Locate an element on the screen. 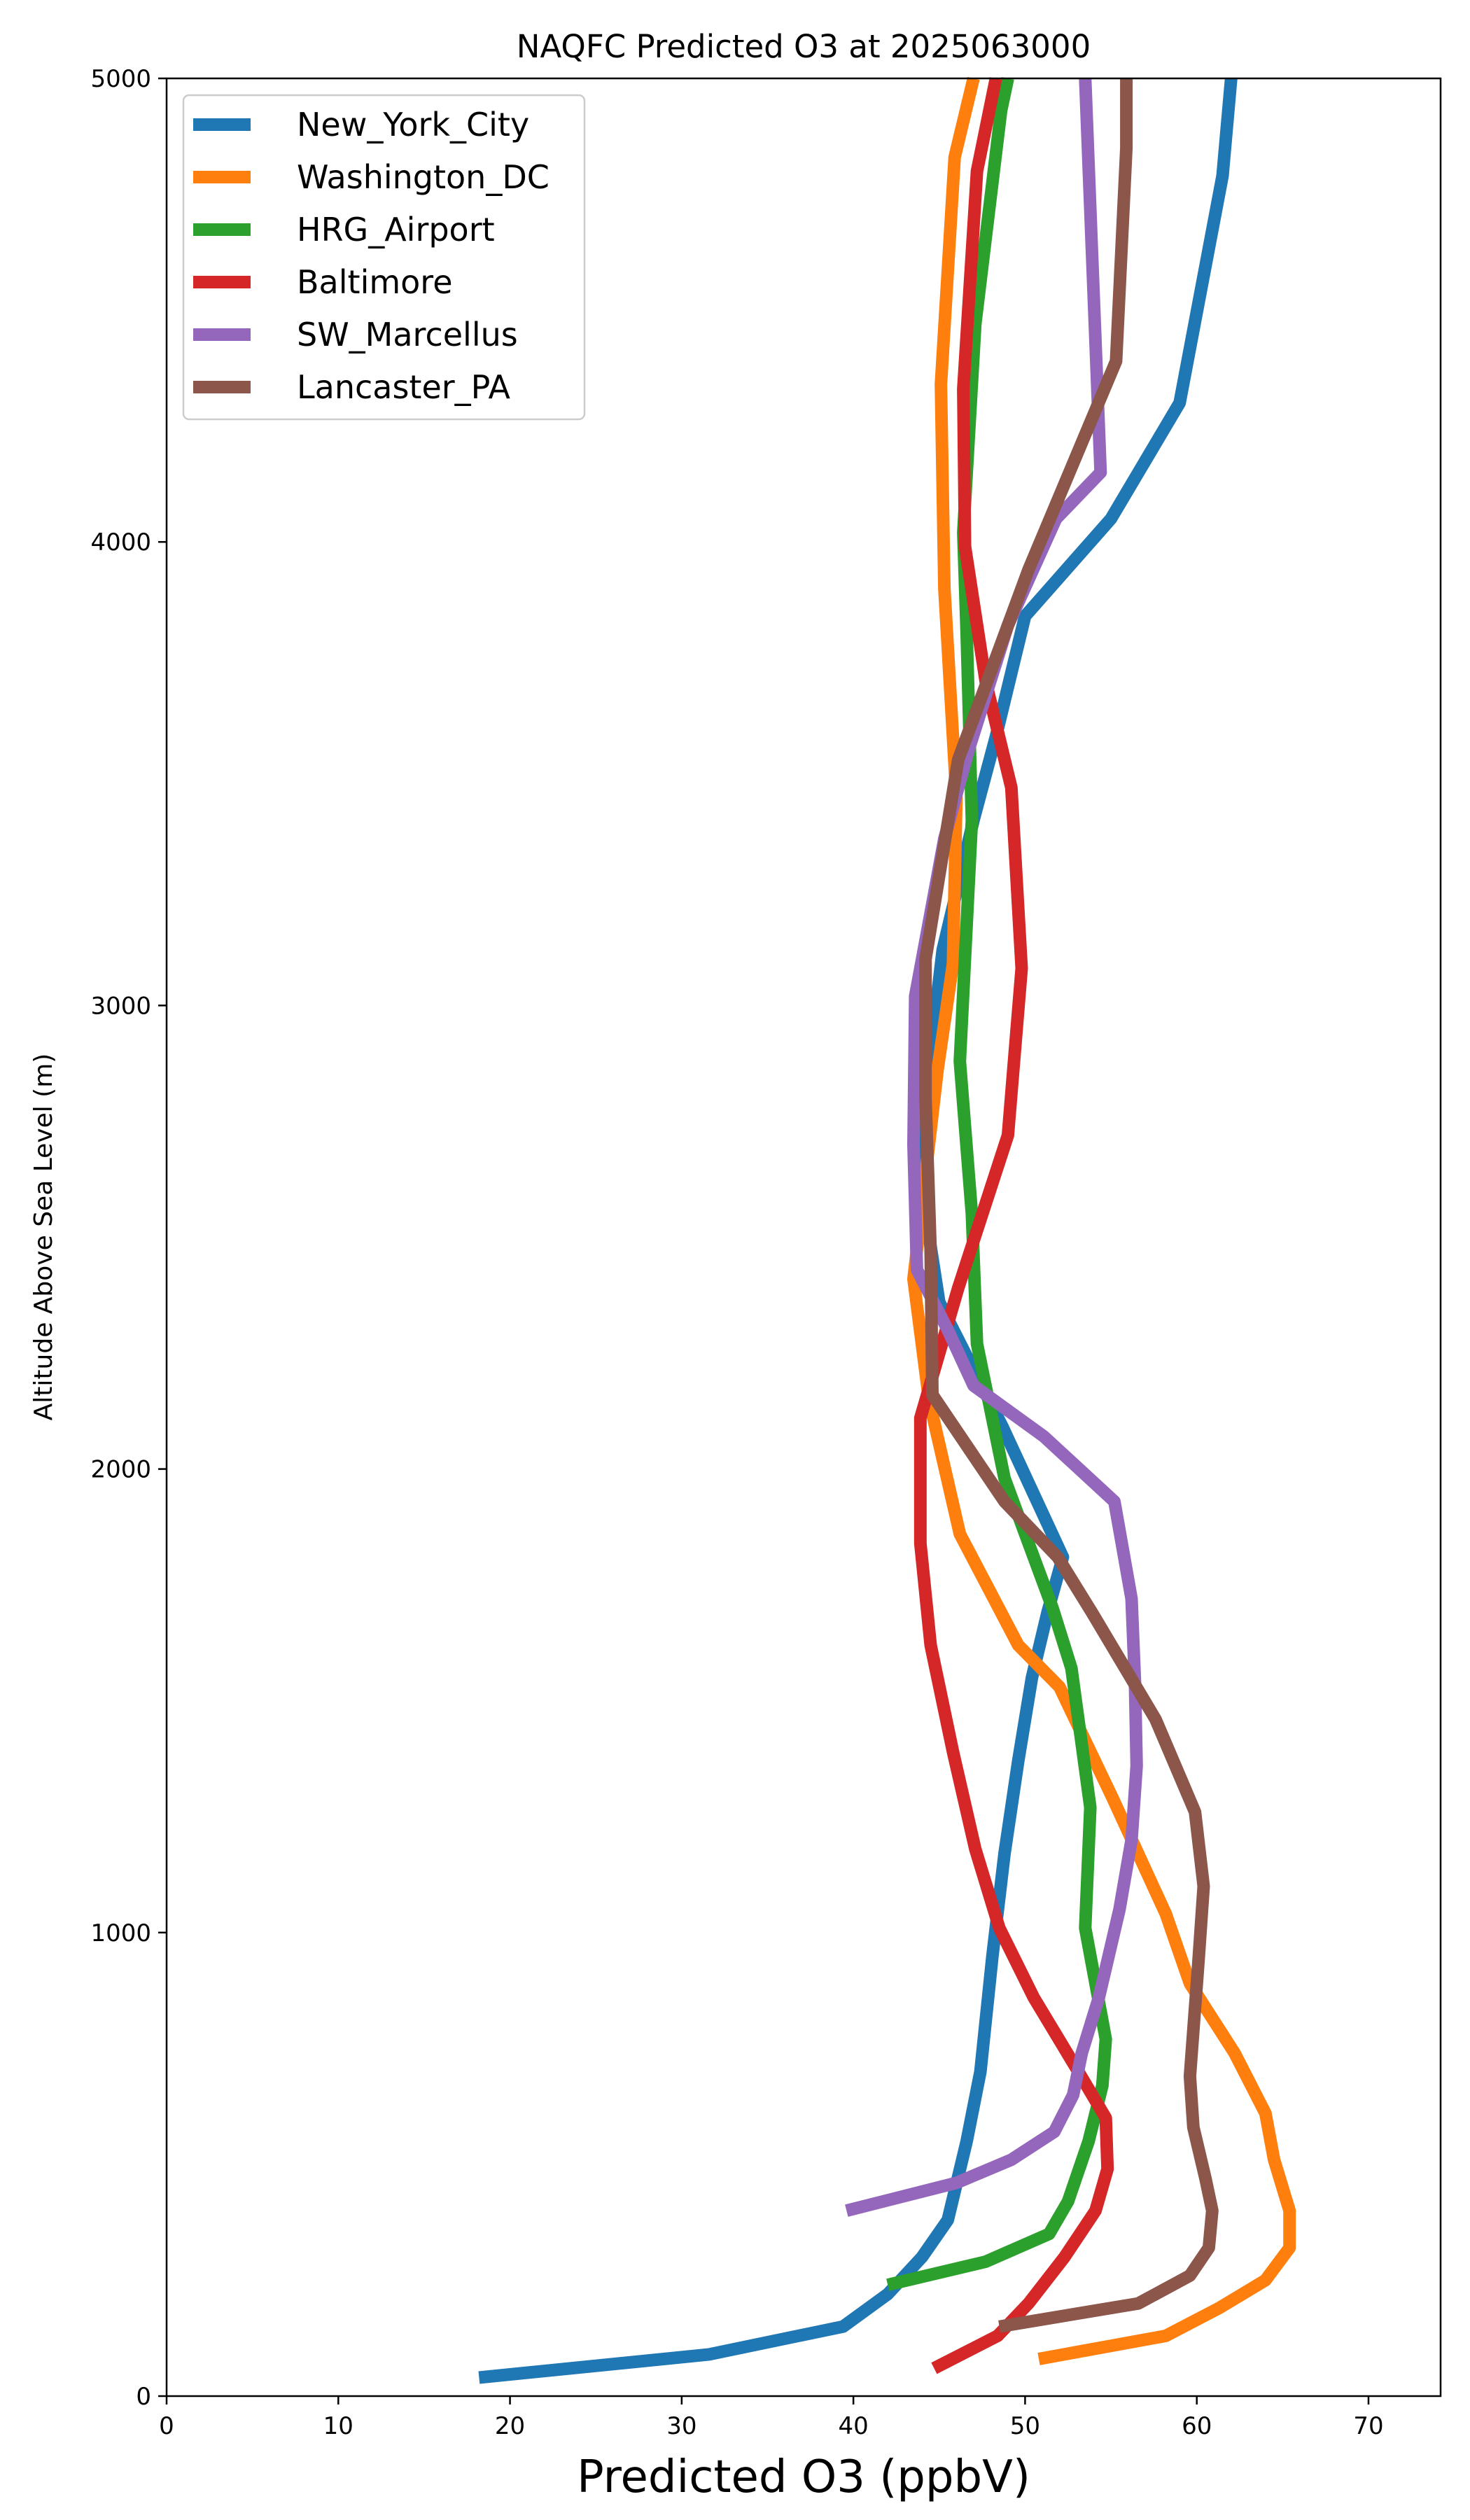 The image size is (1470, 2520). y-tick-label: 1000 is located at coordinates (120, 1933).